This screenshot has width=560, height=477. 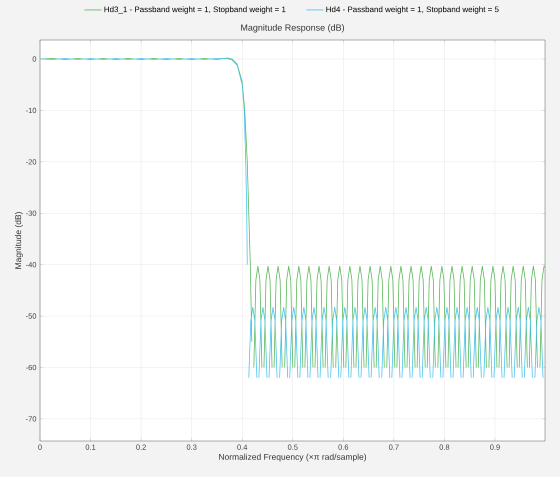 I want to click on chart-title: Magnitude Response (dB), so click(x=292, y=28).